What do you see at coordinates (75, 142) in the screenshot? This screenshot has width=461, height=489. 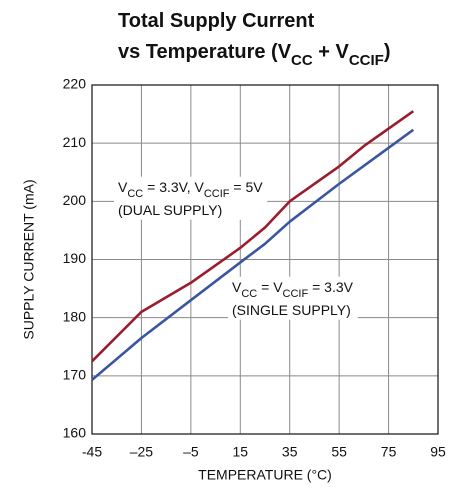 I see `y-tick-label: 210` at bounding box center [75, 142].